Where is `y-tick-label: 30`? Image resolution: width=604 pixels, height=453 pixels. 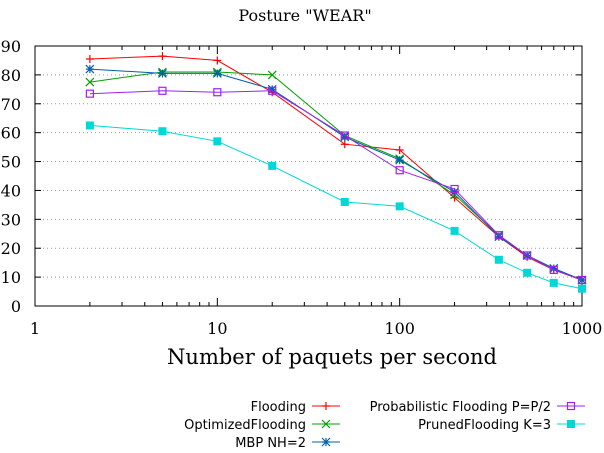 y-tick-label: 30 is located at coordinates (11, 219).